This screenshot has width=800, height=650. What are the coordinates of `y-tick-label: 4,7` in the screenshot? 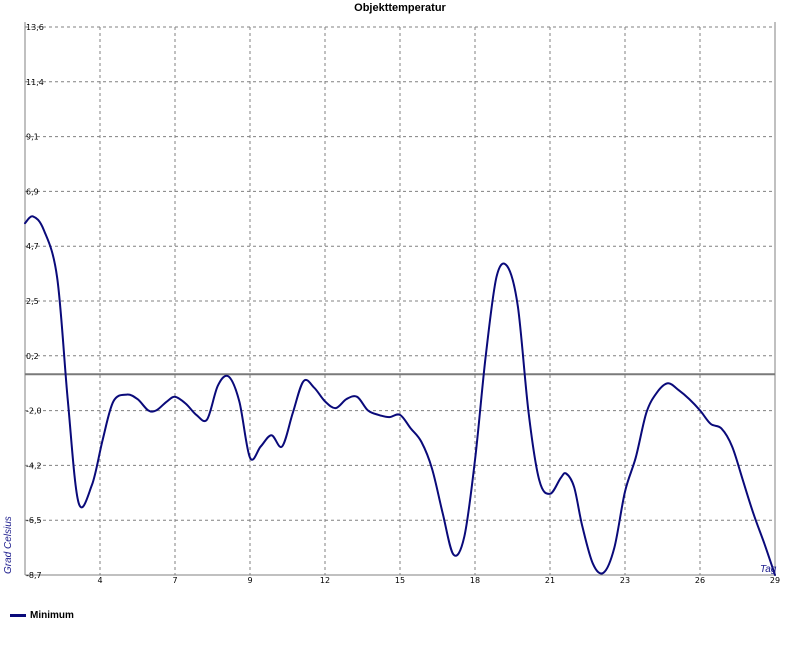 It's located at (32, 246).